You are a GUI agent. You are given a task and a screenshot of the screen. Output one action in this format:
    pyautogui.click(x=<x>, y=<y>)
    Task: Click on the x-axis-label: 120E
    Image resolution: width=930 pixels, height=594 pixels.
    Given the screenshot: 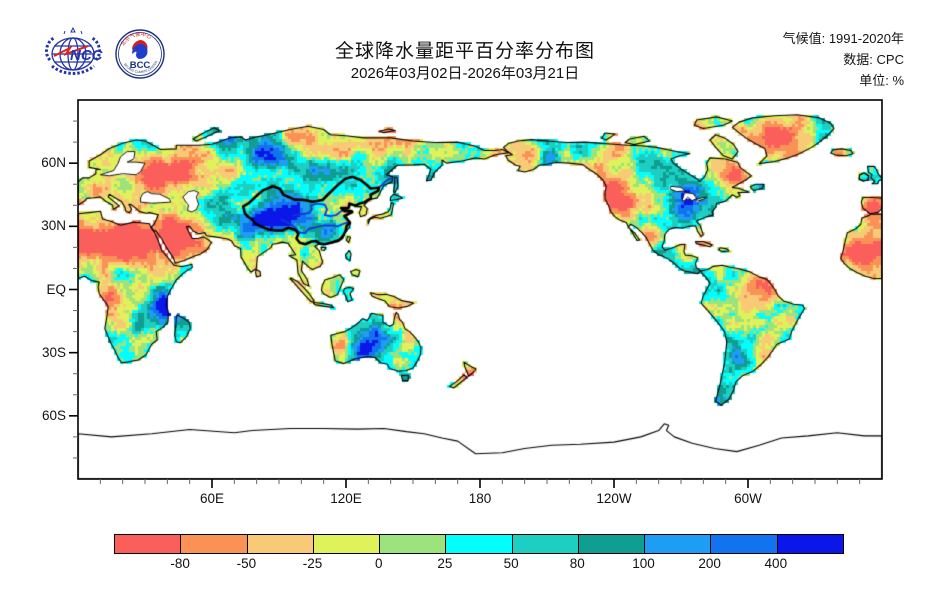 What is the action you would take?
    pyautogui.click(x=346, y=498)
    